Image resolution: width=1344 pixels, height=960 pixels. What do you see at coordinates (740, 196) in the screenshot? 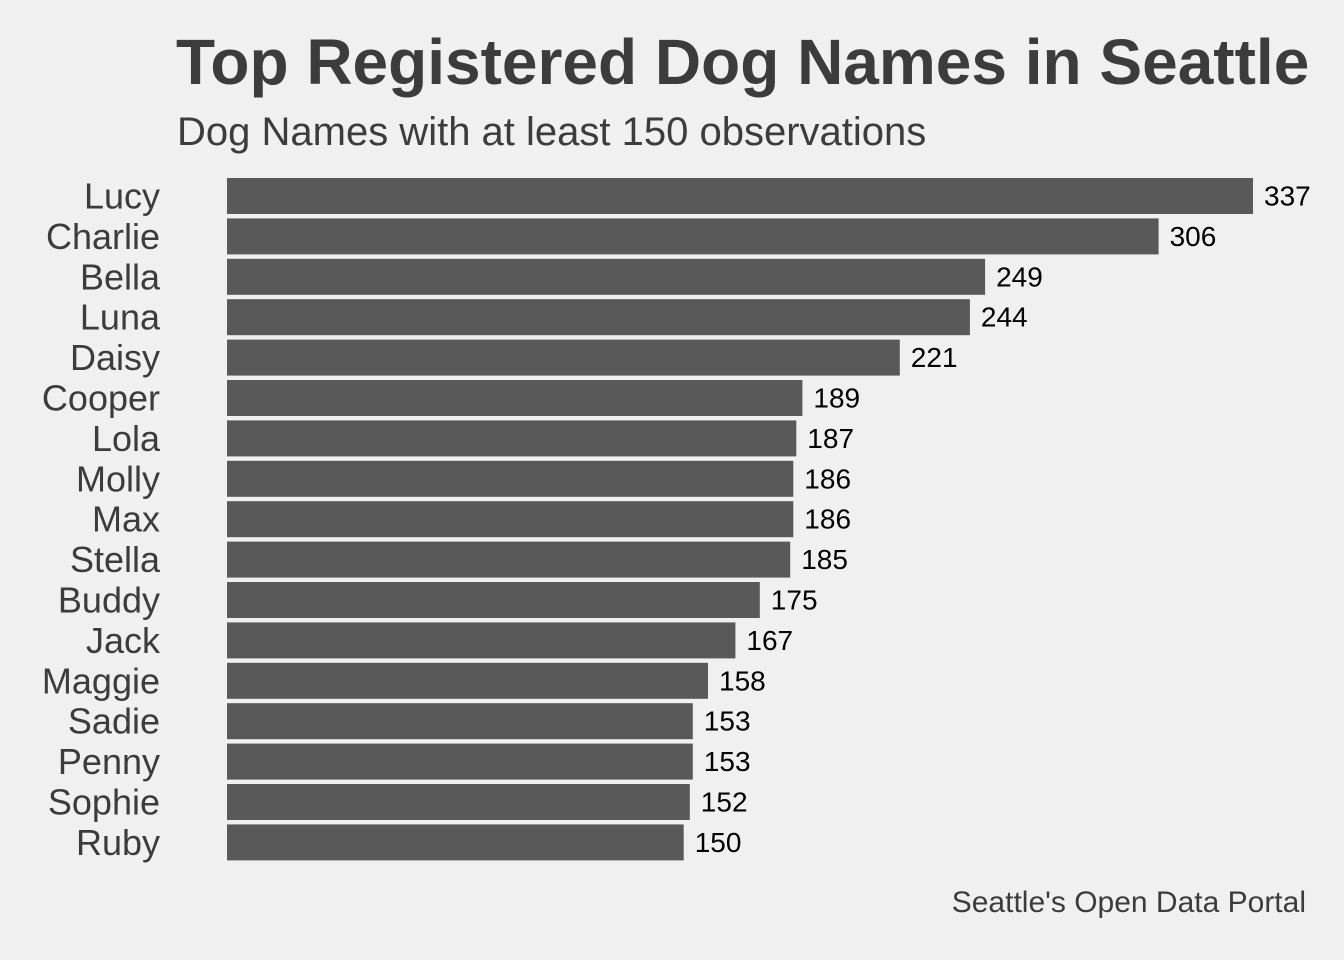
I see `bar-lucy` at bounding box center [740, 196].